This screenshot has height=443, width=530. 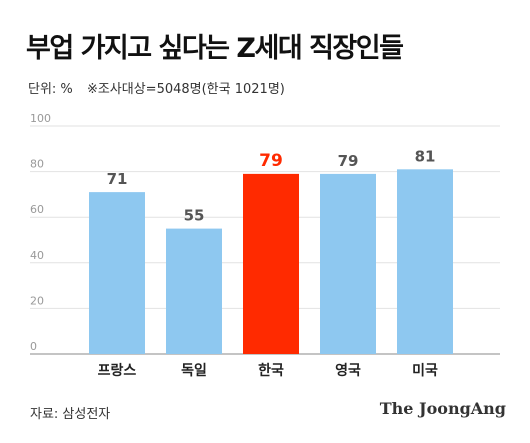 I want to click on y-tick-label: 0, so click(x=33, y=346).